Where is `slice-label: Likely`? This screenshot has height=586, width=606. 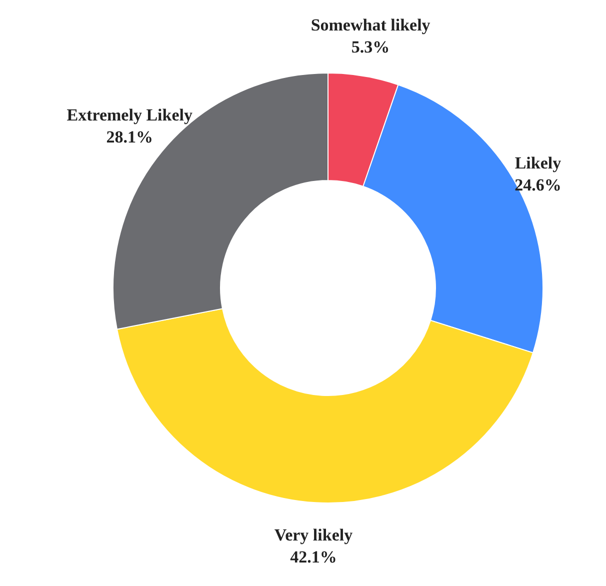
slice-label: Likely is located at coordinates (538, 163).